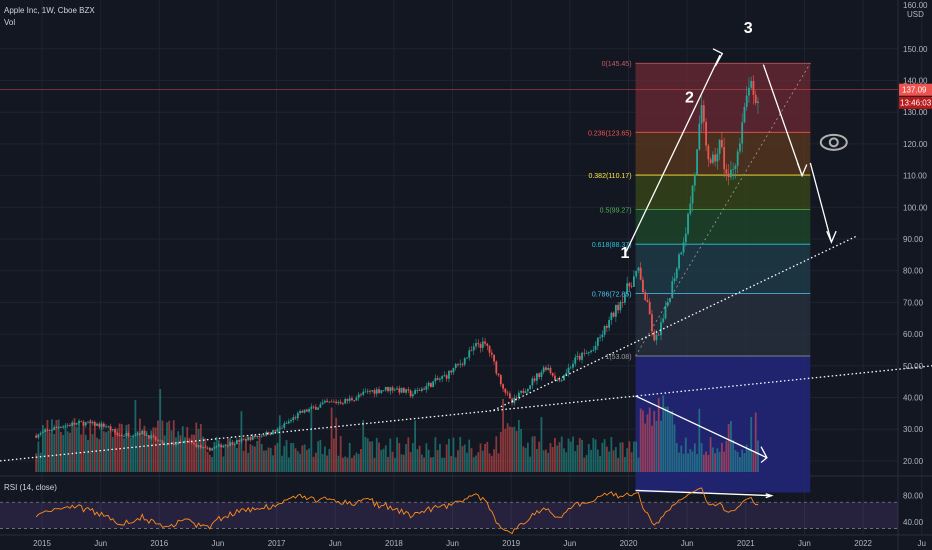 The width and height of the screenshot is (932, 550). I want to click on price-tick-label: 110.00, so click(915, 176).